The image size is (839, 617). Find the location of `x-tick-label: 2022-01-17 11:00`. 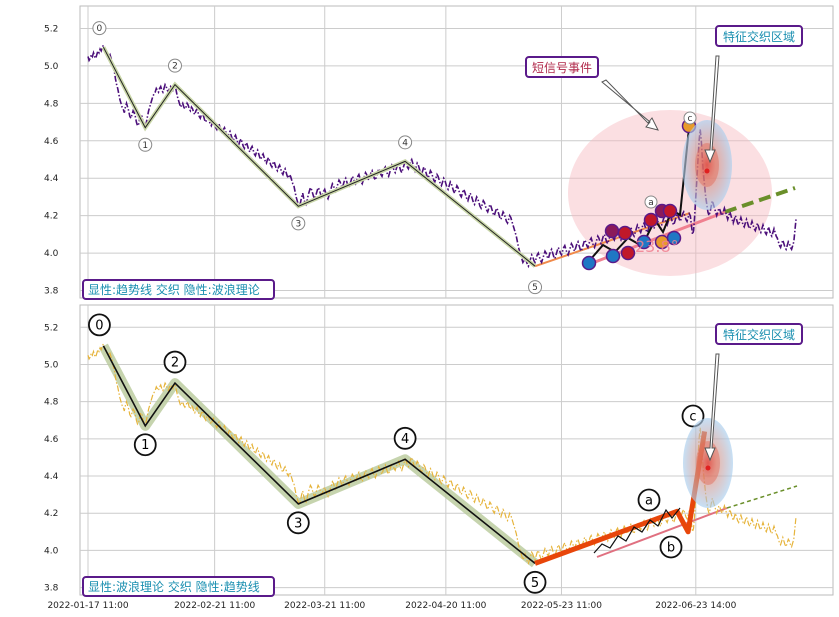

x-tick-label: 2022-01-17 11:00 is located at coordinates (87, 606).